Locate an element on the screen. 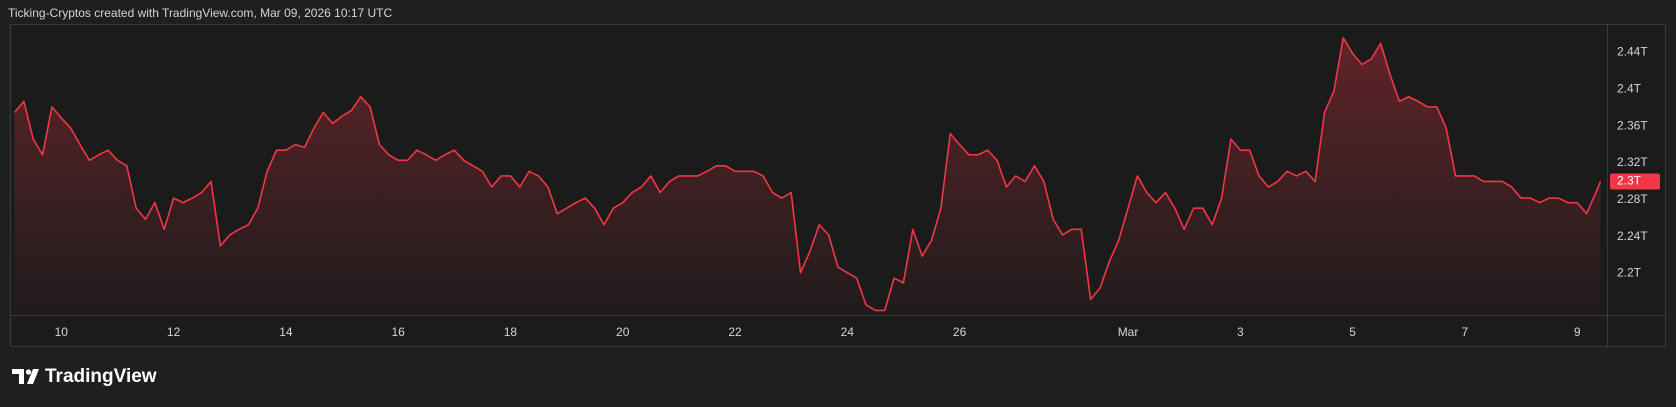  x-tick-label: 14 is located at coordinates (286, 332).